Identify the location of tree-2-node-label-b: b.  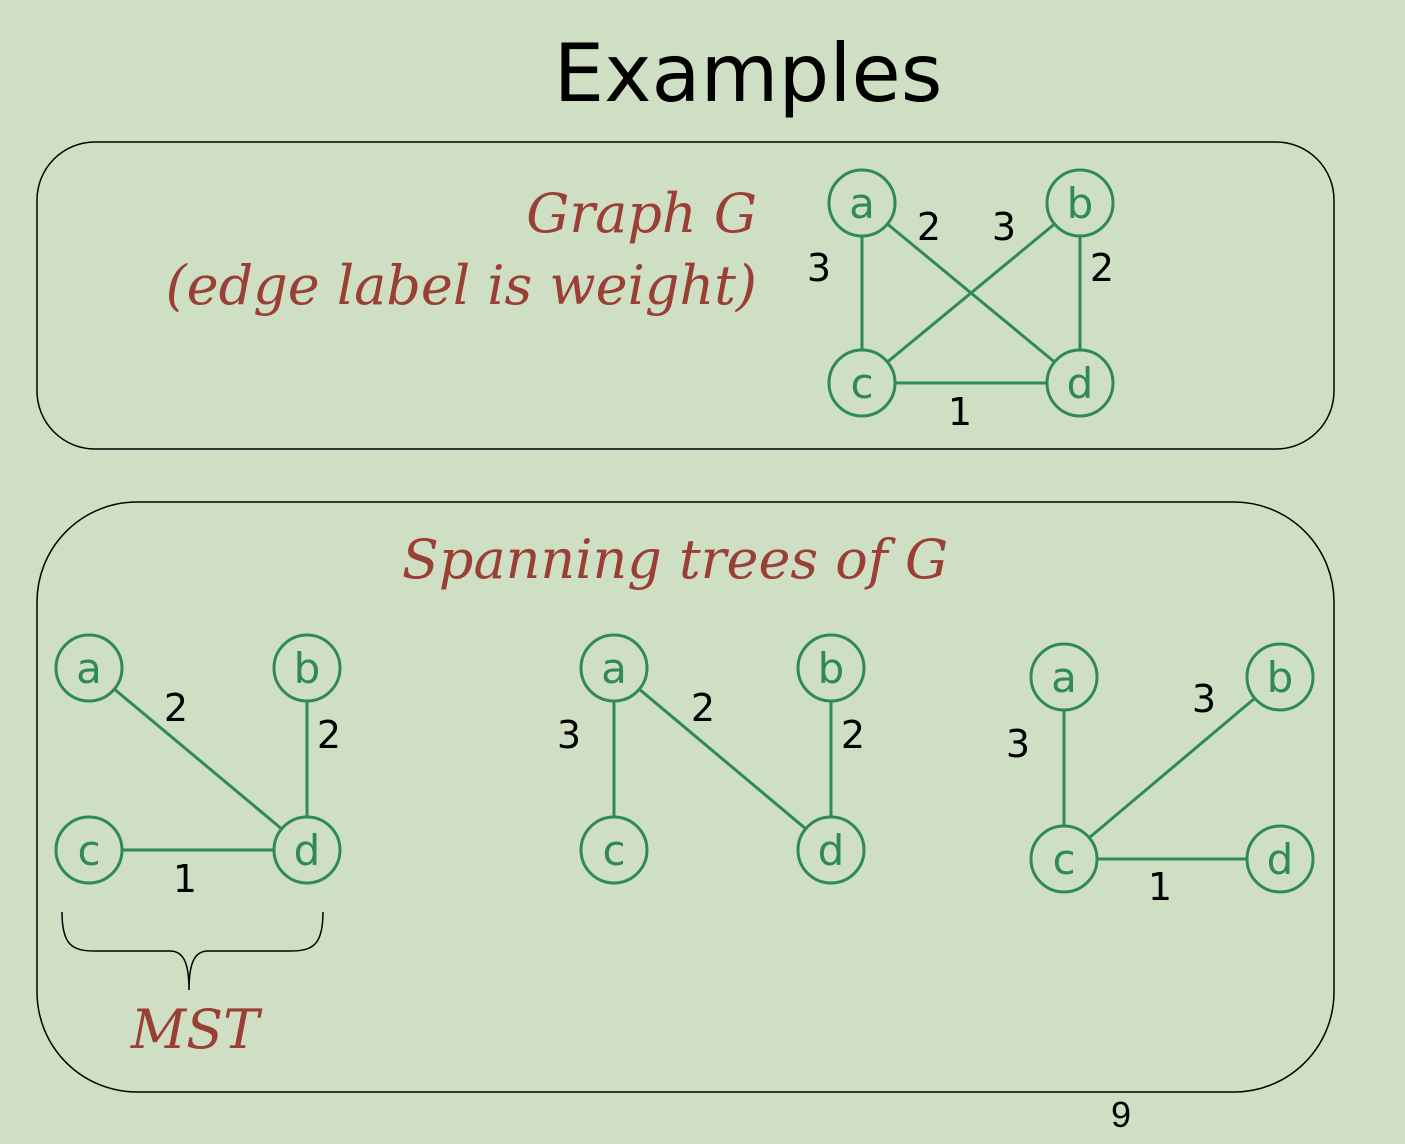
(831, 668).